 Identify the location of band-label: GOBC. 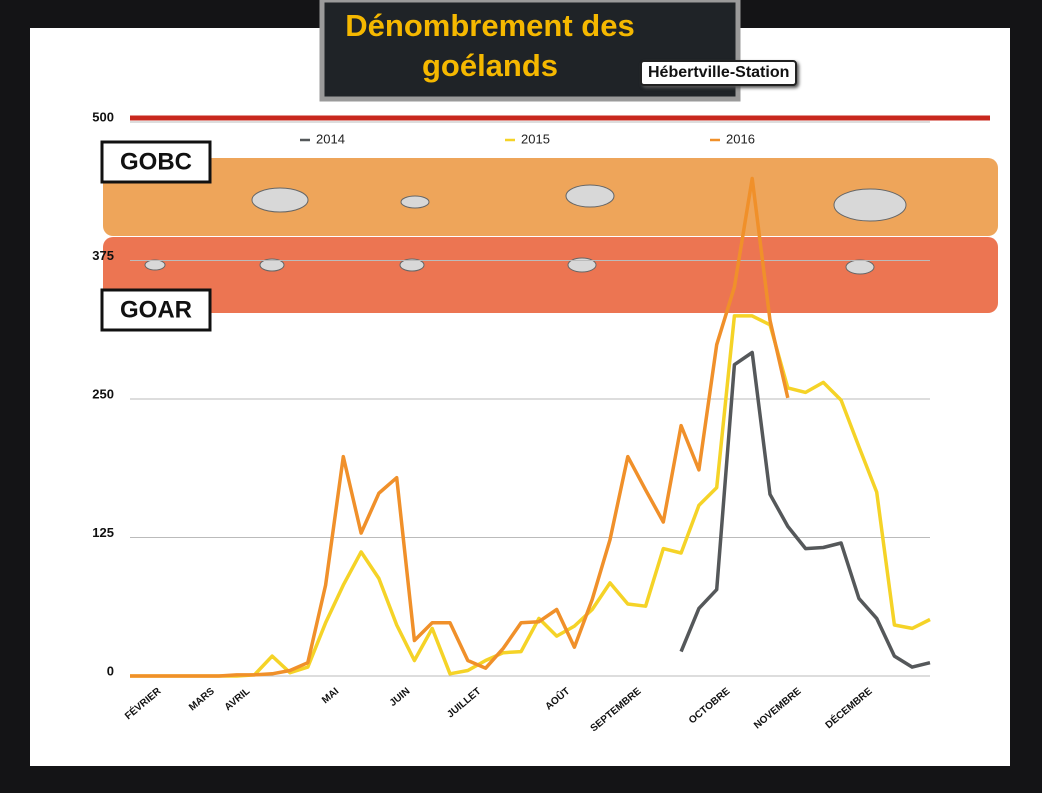
(156, 162).